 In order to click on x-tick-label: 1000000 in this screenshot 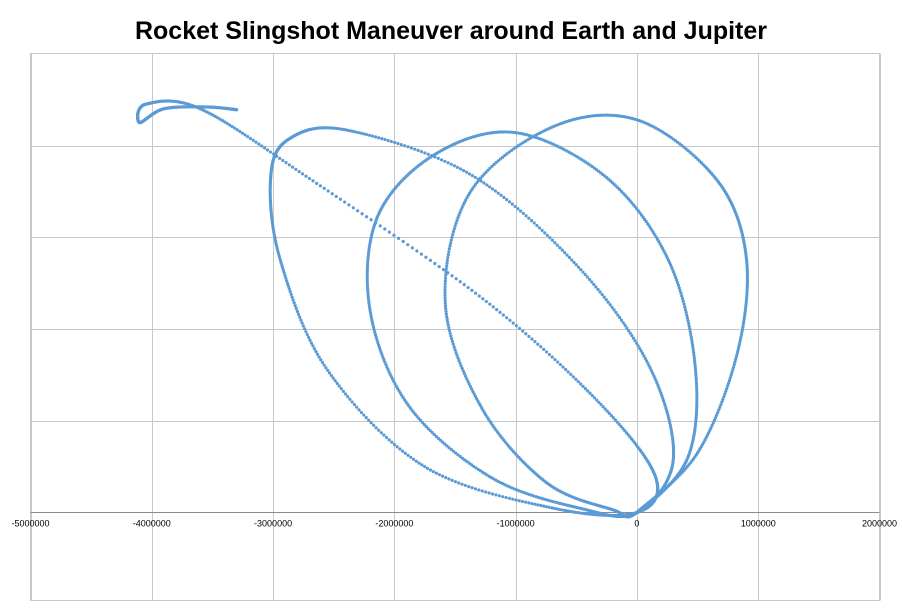, I will do `click(758, 524)`.